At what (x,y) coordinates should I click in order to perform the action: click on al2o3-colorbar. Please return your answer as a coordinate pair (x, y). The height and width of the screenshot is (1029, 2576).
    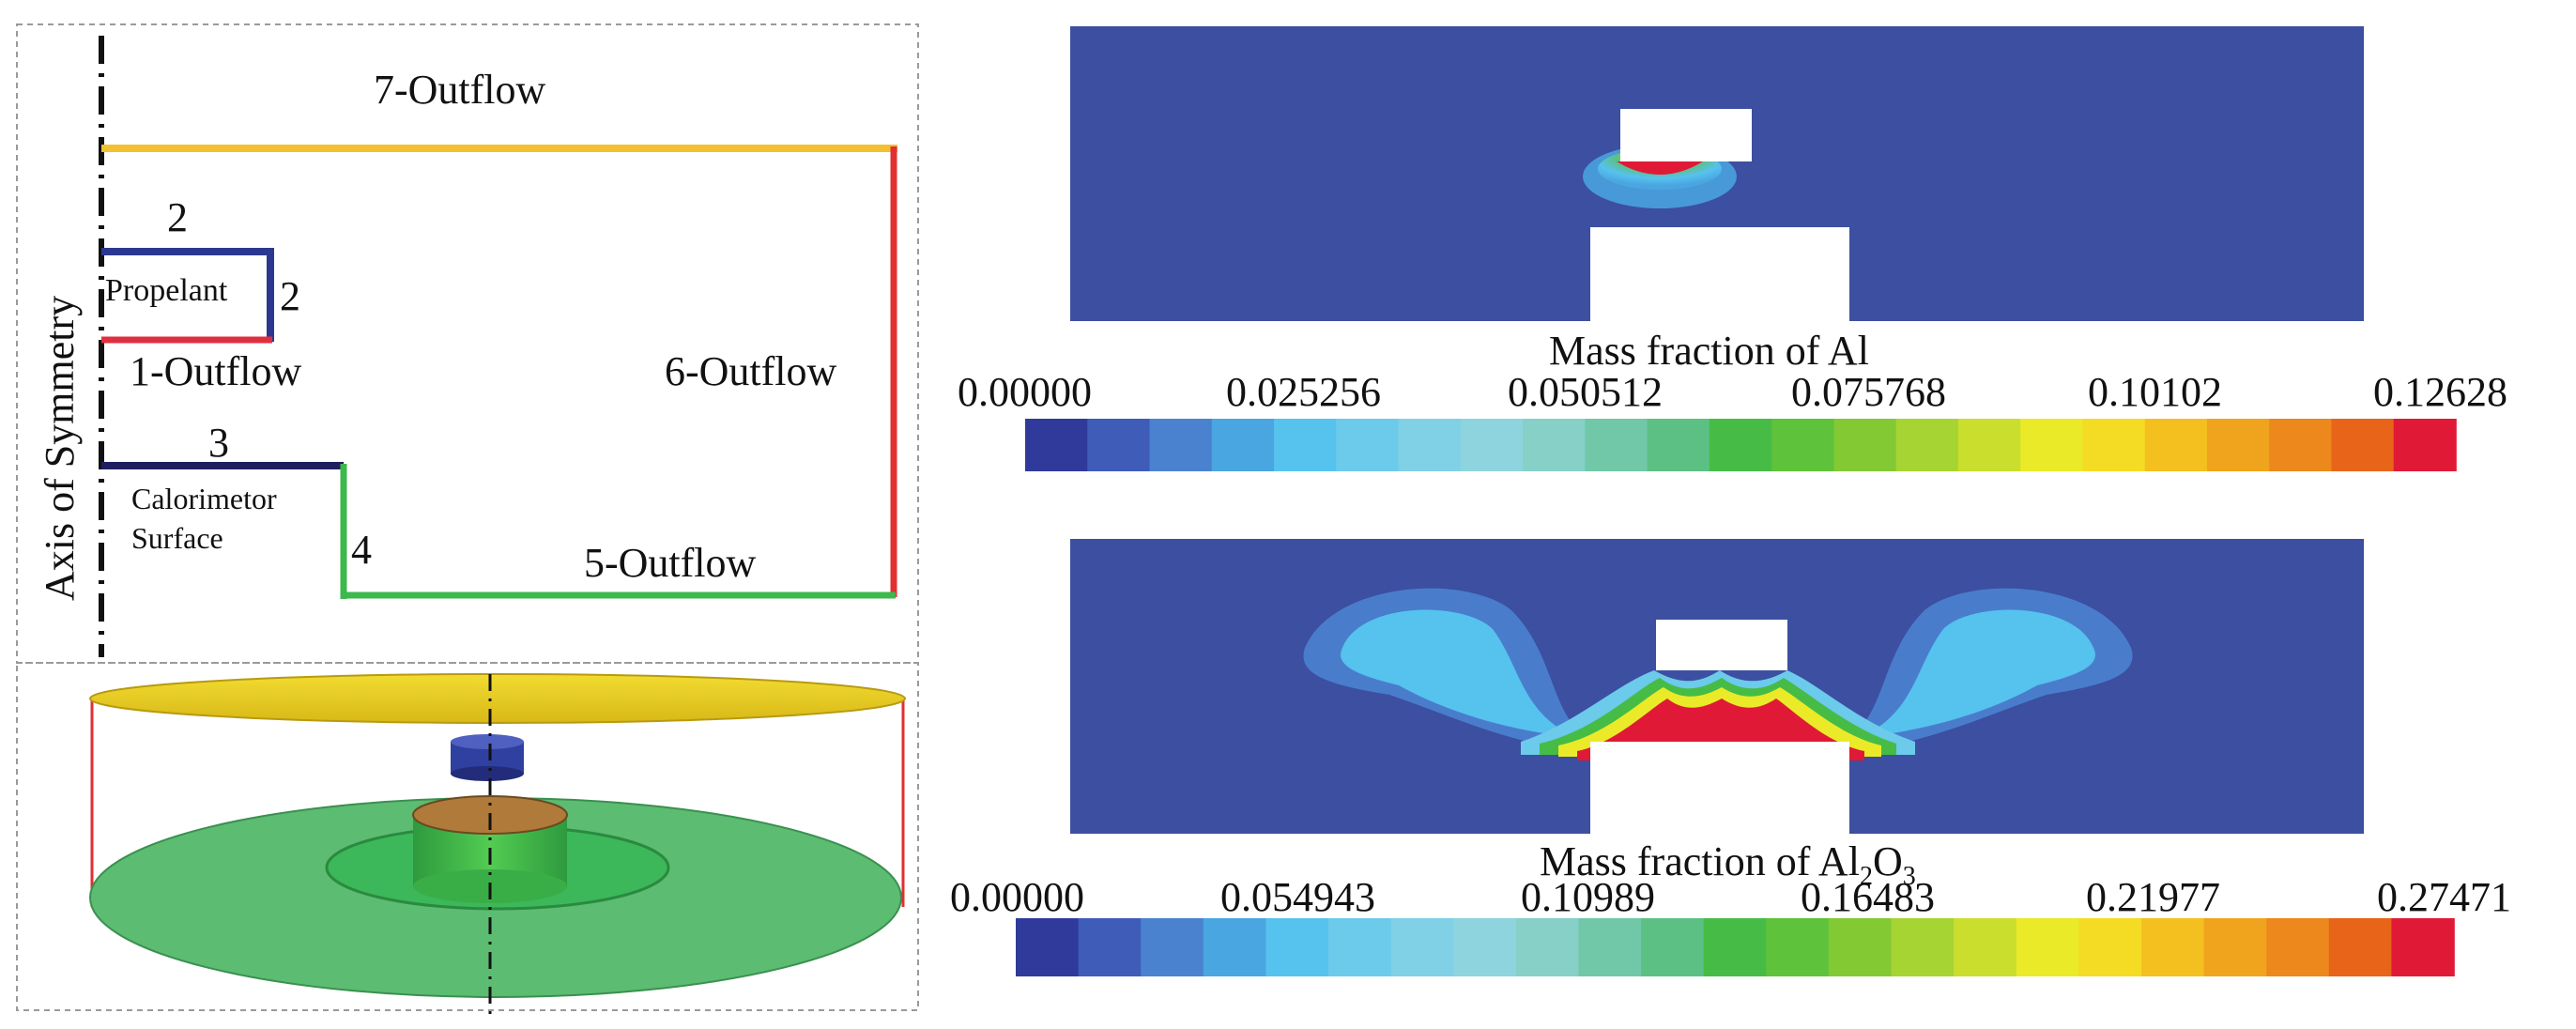
    Looking at the image, I should click on (1736, 947).